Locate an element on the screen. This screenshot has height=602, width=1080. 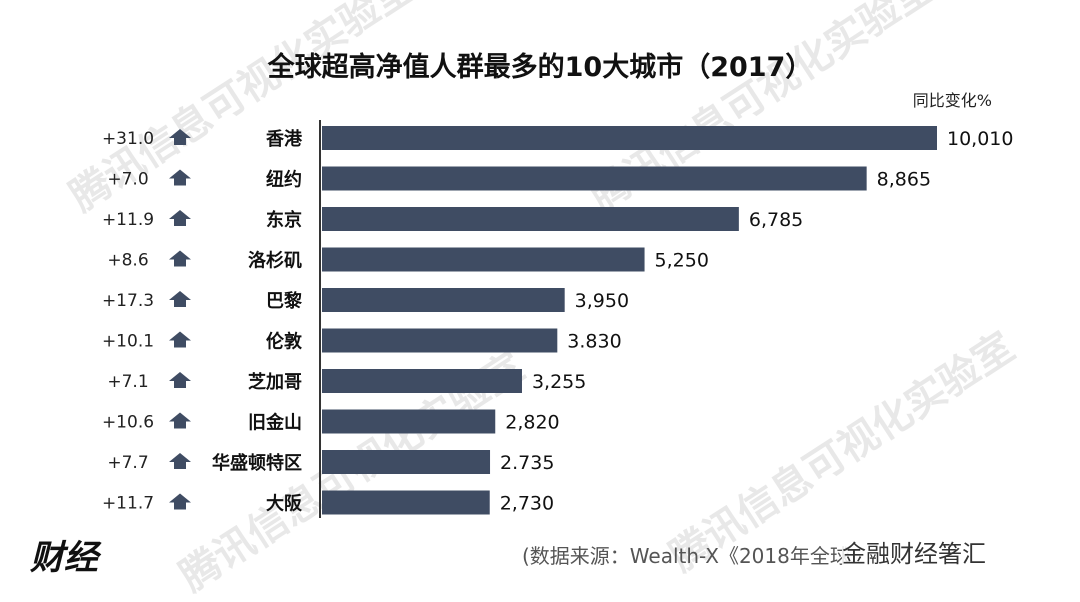
change-label: +31.0 is located at coordinates (128, 139).